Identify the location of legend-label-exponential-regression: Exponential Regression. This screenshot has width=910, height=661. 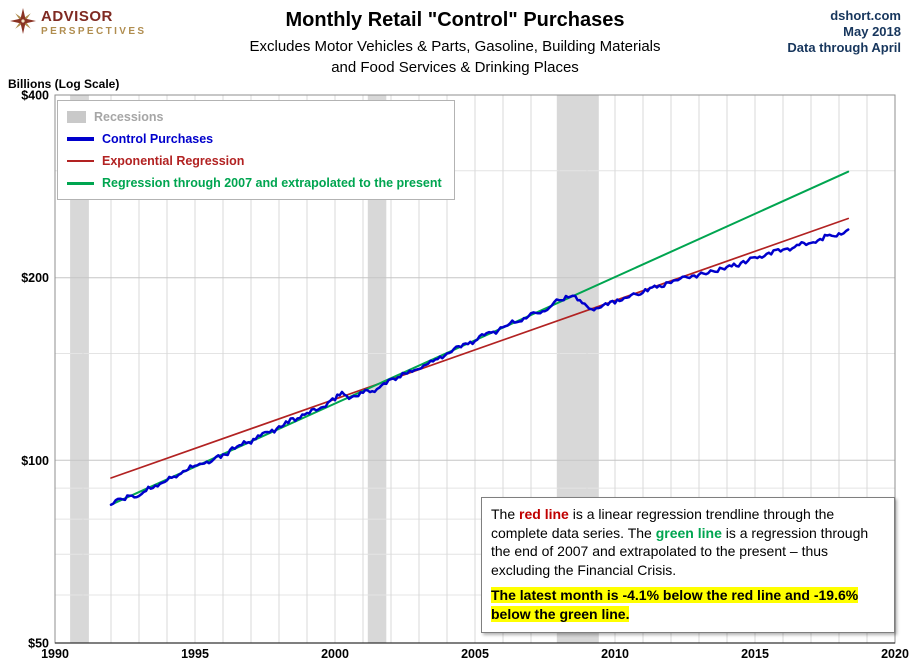
(173, 161).